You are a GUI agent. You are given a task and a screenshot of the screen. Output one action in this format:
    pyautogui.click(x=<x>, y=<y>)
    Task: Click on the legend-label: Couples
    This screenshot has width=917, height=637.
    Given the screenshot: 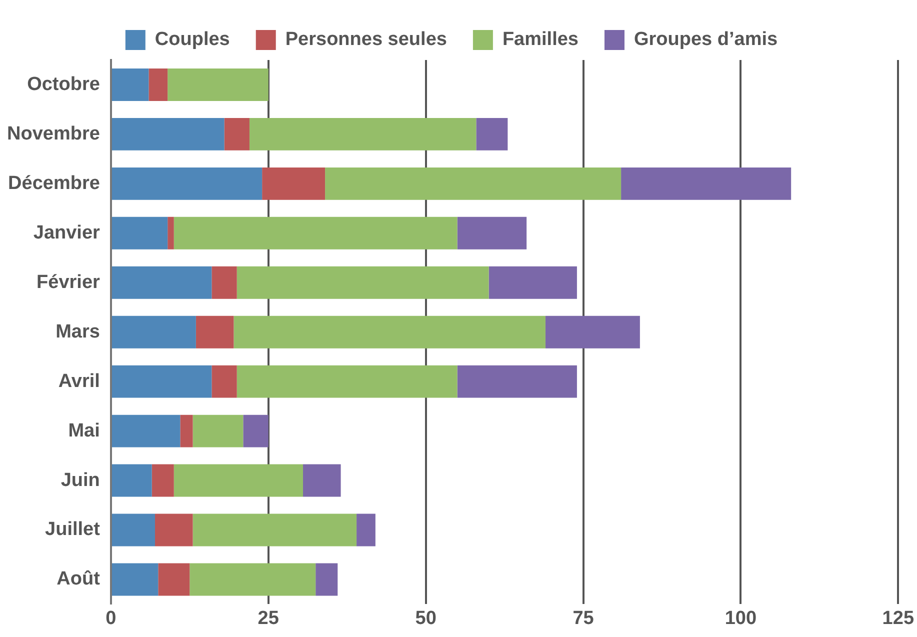 What is the action you would take?
    pyautogui.click(x=192, y=39)
    